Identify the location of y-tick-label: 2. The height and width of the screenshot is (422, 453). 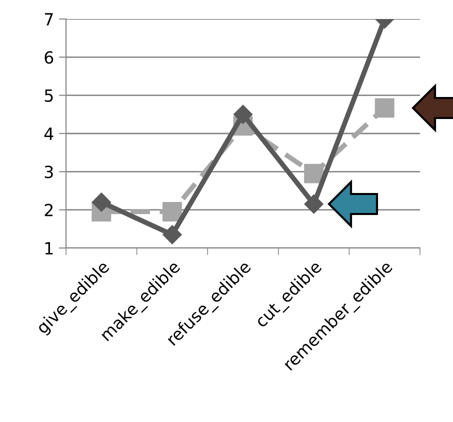
(48, 210).